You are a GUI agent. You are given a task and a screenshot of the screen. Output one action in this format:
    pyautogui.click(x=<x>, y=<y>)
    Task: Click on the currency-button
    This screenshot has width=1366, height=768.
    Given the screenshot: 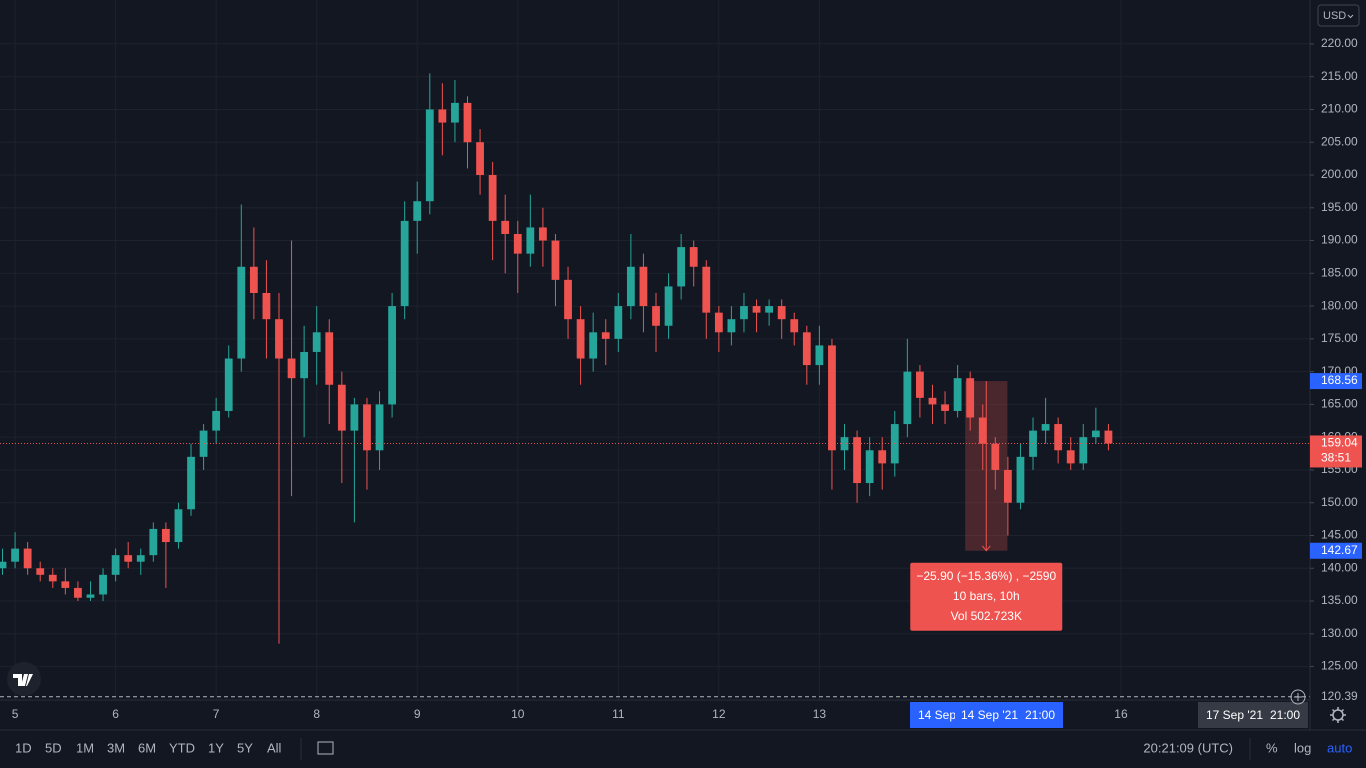 What is the action you would take?
    pyautogui.click(x=1338, y=15)
    